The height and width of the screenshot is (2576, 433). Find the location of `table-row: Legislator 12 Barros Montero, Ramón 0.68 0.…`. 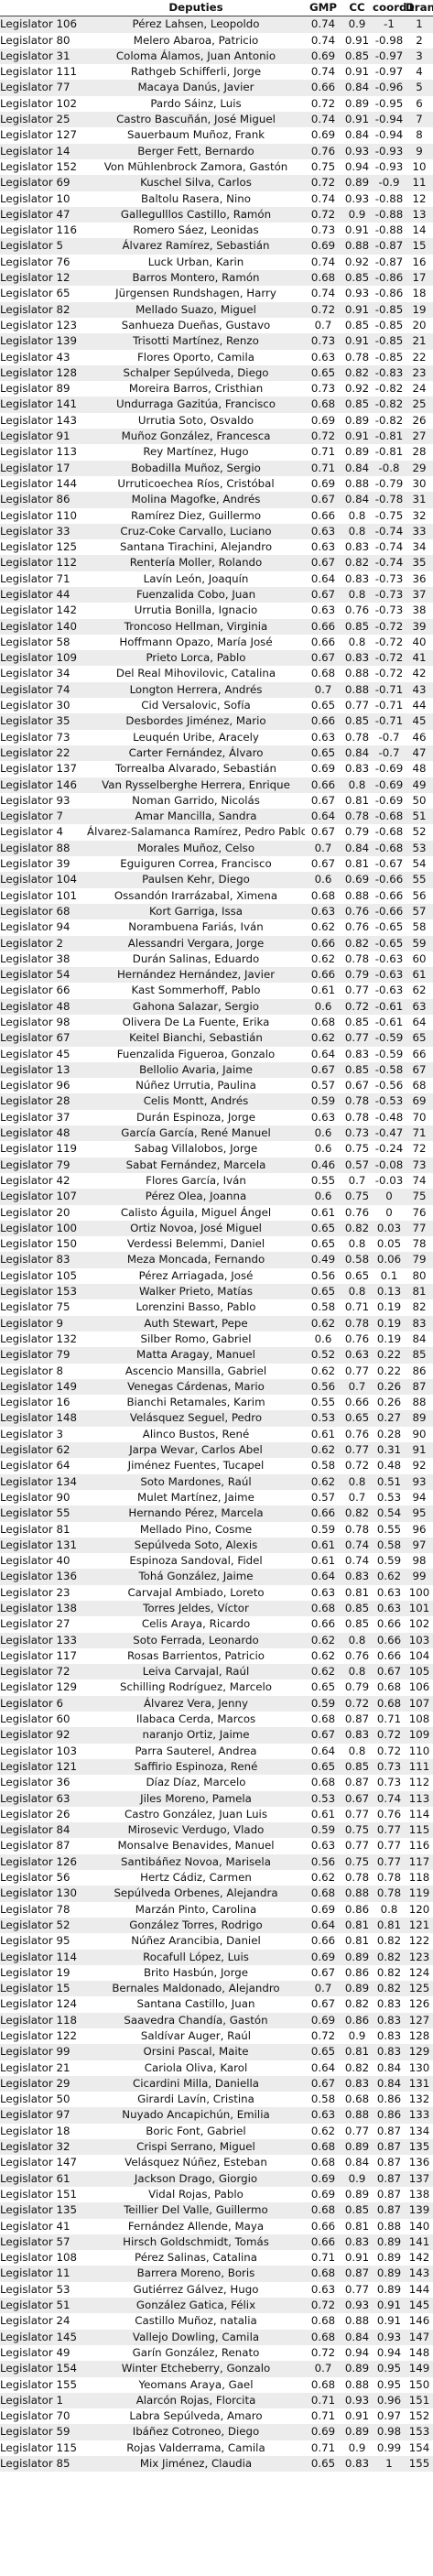

table-row: Legislator 12 Barros Montero, Ramón 0.68 0.… is located at coordinates (216, 278).